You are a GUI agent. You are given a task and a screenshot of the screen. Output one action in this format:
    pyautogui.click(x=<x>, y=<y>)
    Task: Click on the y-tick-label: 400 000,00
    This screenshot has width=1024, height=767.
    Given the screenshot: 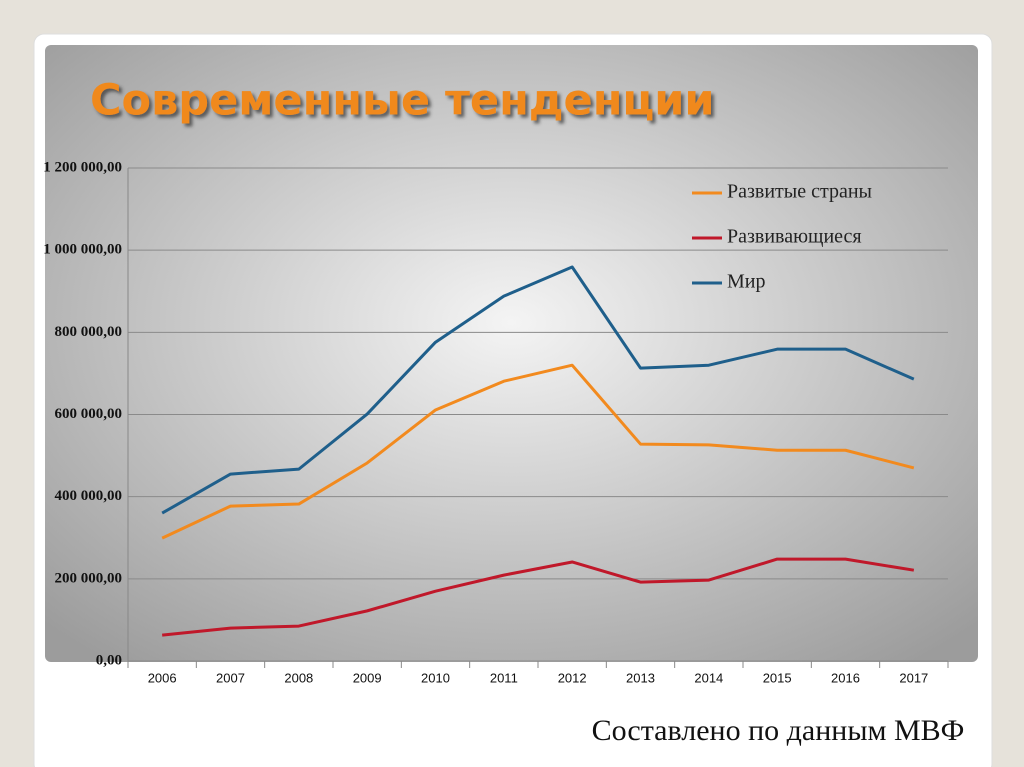 What is the action you would take?
    pyautogui.click(x=89, y=496)
    